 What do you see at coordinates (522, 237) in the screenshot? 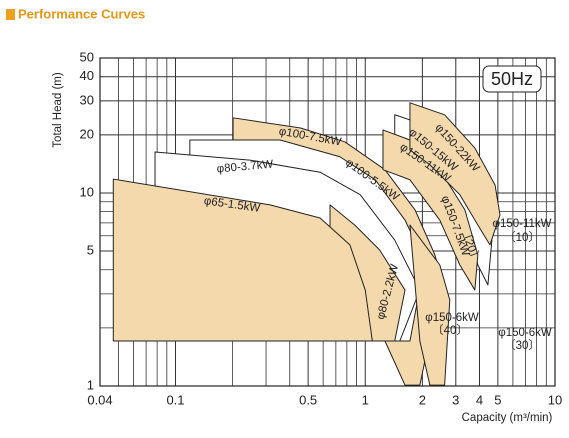
I see `curve-label: 〔10〕` at bounding box center [522, 237].